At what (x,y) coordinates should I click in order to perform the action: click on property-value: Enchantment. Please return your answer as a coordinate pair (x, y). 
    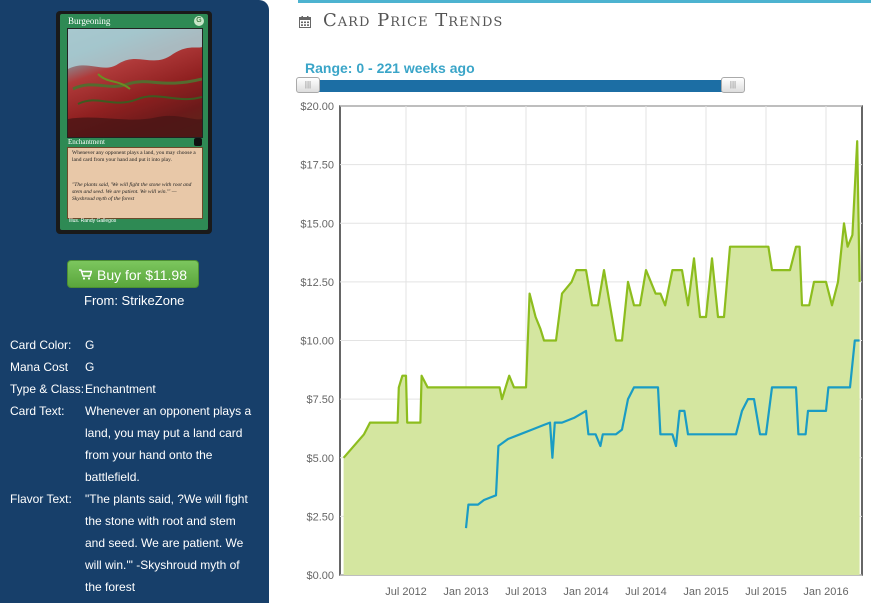
    Looking at the image, I should click on (120, 389).